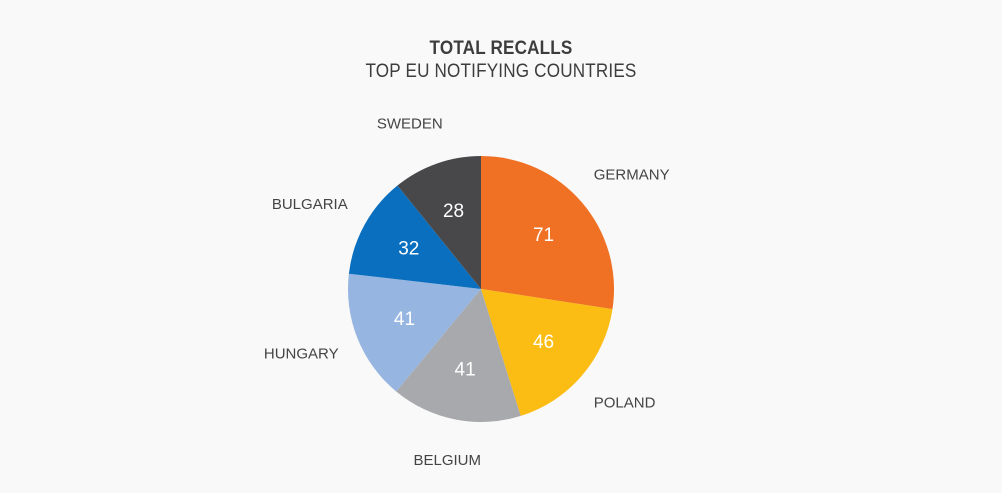  Describe the element at coordinates (543, 342) in the screenshot. I see `value-label-poland: 46` at that location.